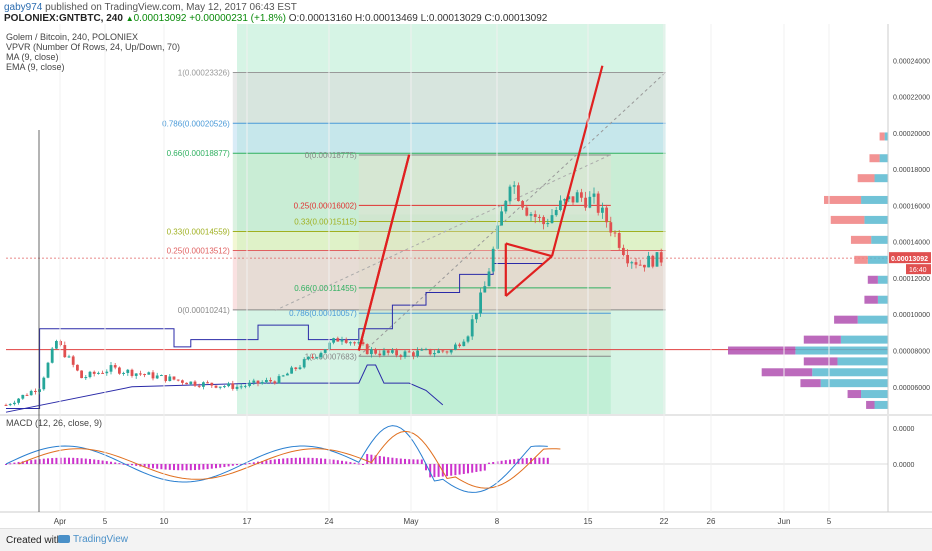 The image size is (932, 551). What do you see at coordinates (466, 539) in the screenshot?
I see `footer-bar: Created with TradingView` at bounding box center [466, 539].